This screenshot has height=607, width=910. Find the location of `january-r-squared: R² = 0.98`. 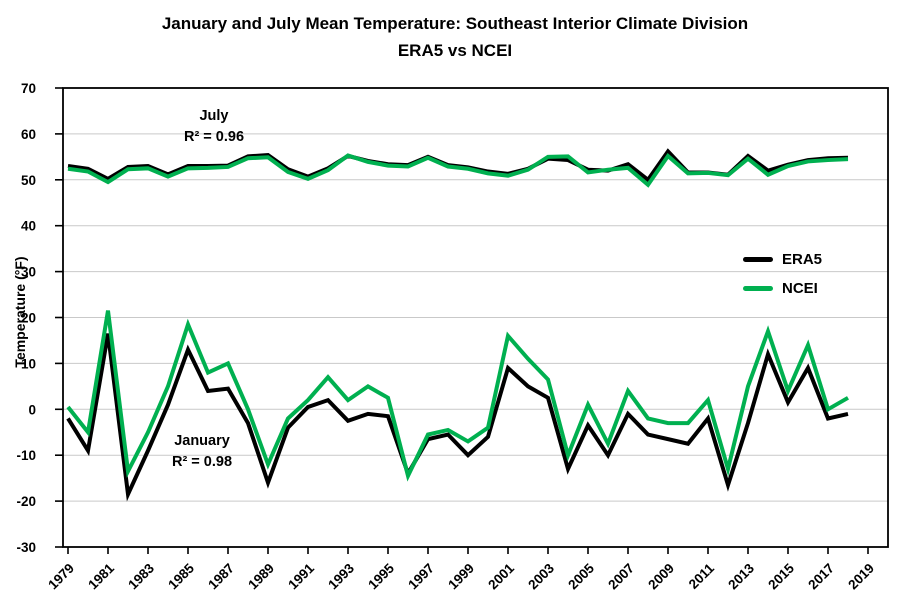

january-r-squared: R² = 0.98 is located at coordinates (202, 462).